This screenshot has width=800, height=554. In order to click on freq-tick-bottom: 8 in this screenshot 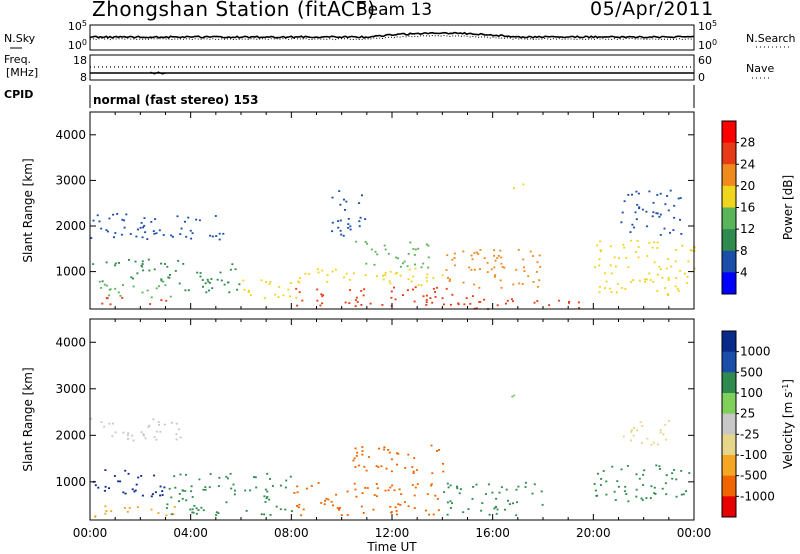, I will do `click(83, 77)`.